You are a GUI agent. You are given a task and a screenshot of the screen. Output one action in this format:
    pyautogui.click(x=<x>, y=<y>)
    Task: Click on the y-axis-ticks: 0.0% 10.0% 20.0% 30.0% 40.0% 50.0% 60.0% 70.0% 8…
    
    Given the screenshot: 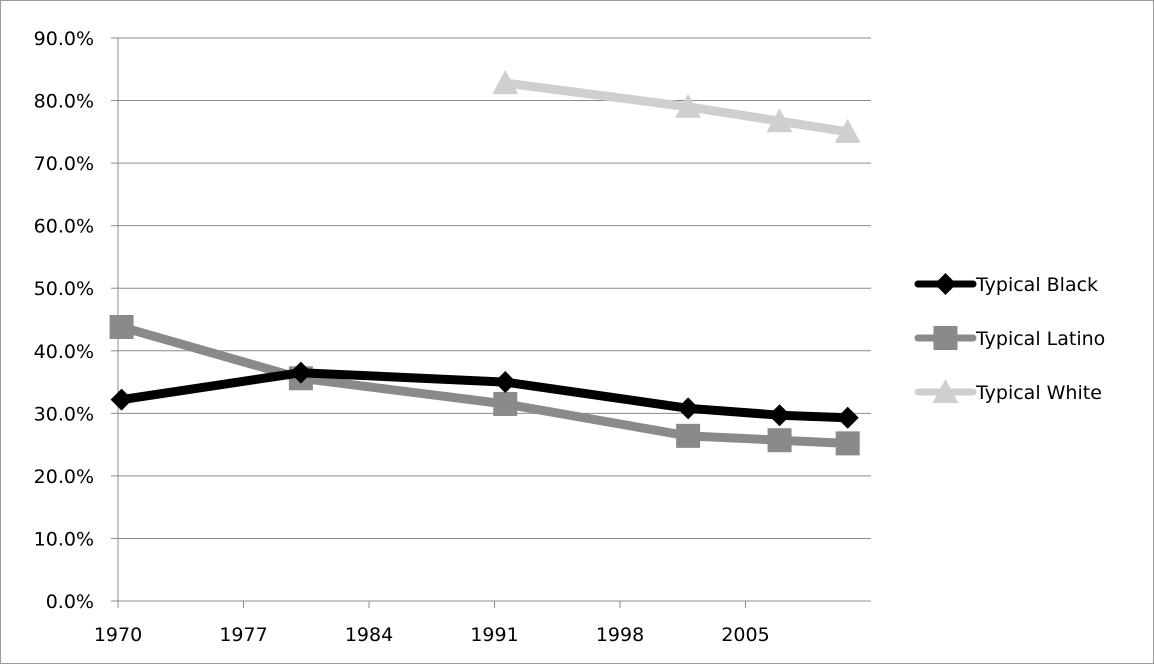 What is the action you would take?
    pyautogui.click(x=76, y=320)
    